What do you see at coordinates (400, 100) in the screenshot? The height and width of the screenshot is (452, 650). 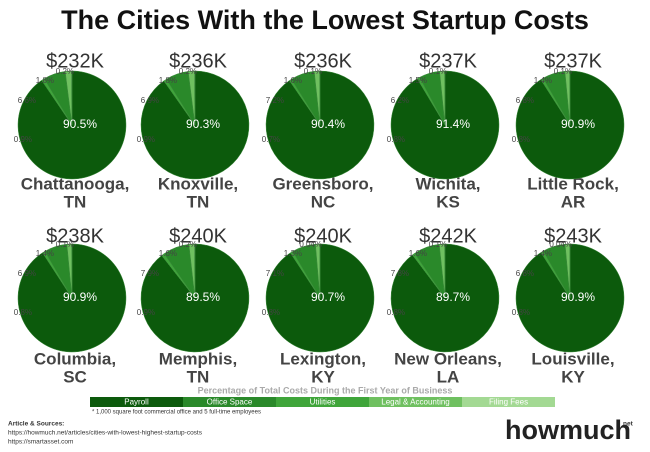 I see `value-label: 6.2%` at bounding box center [400, 100].